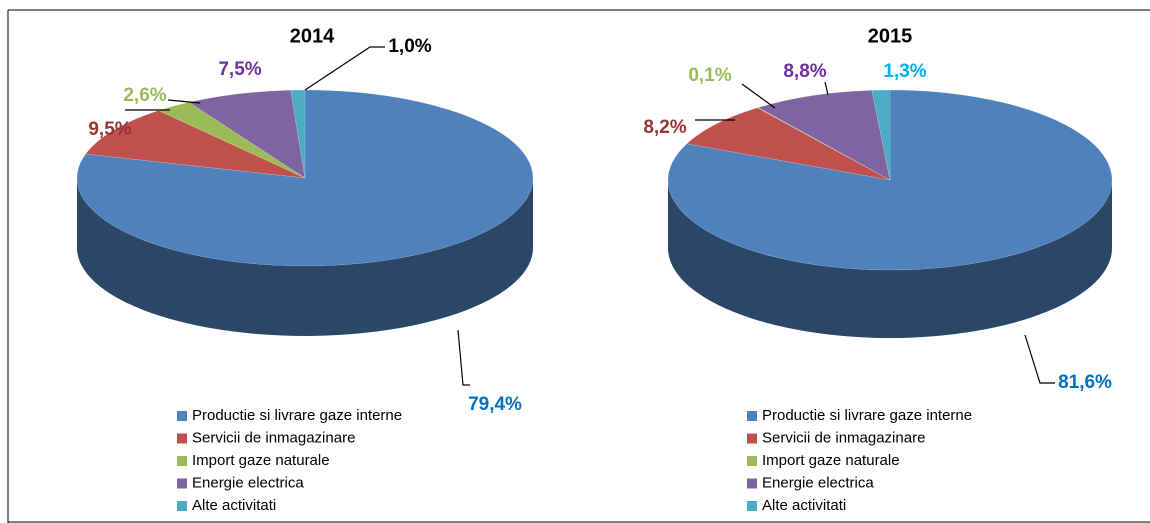 This screenshot has height=523, width=1150. What do you see at coordinates (409, 46) in the screenshot?
I see `data-label: 1,0%` at bounding box center [409, 46].